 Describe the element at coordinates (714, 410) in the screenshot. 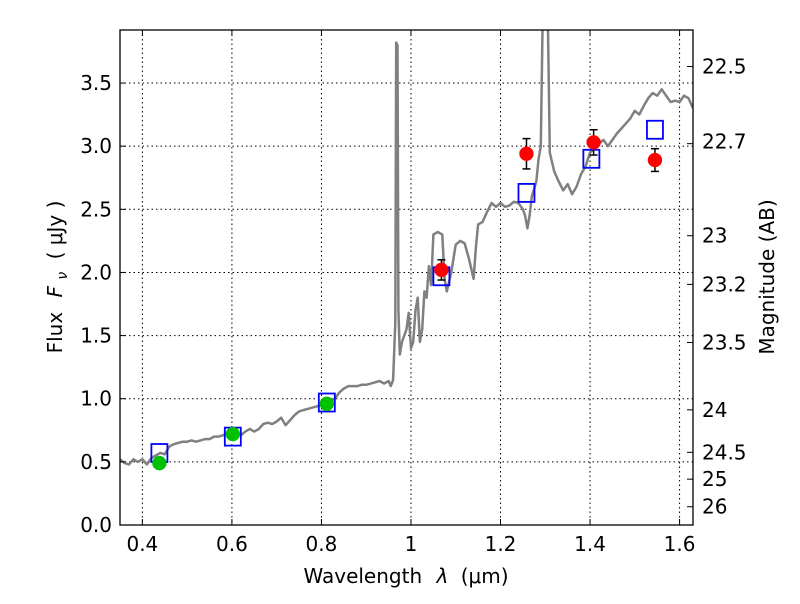

I see `y2-tick-label: 24` at that location.